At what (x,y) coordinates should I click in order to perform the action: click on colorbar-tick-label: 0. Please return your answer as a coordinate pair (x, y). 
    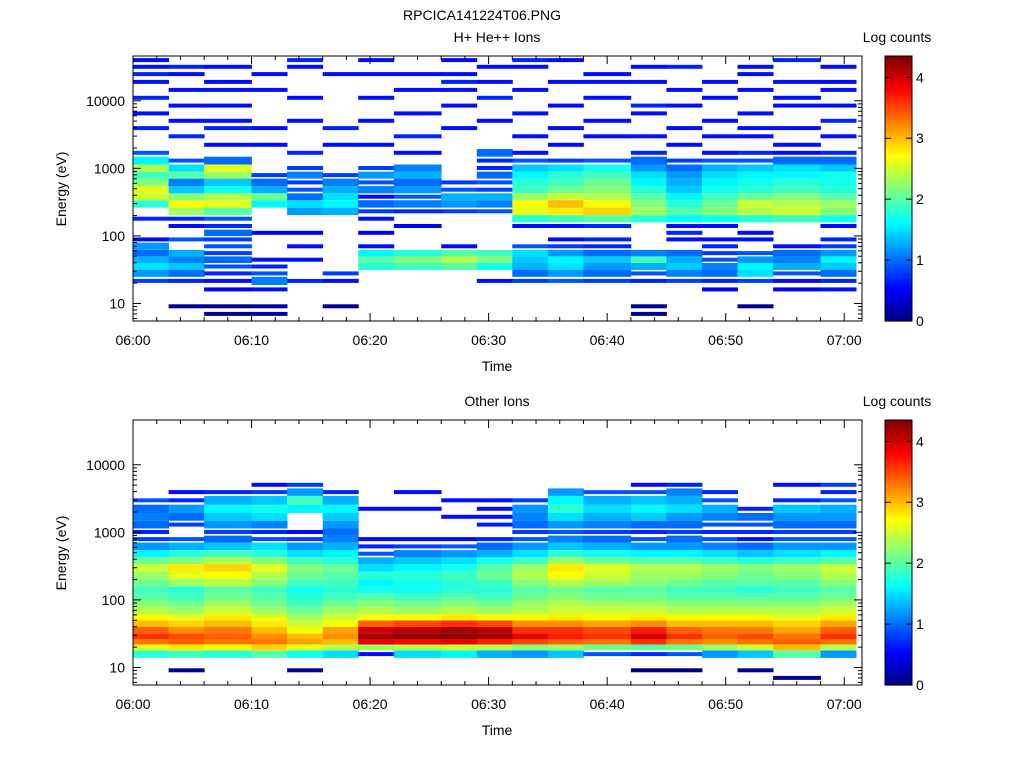
    Looking at the image, I should click on (920, 321).